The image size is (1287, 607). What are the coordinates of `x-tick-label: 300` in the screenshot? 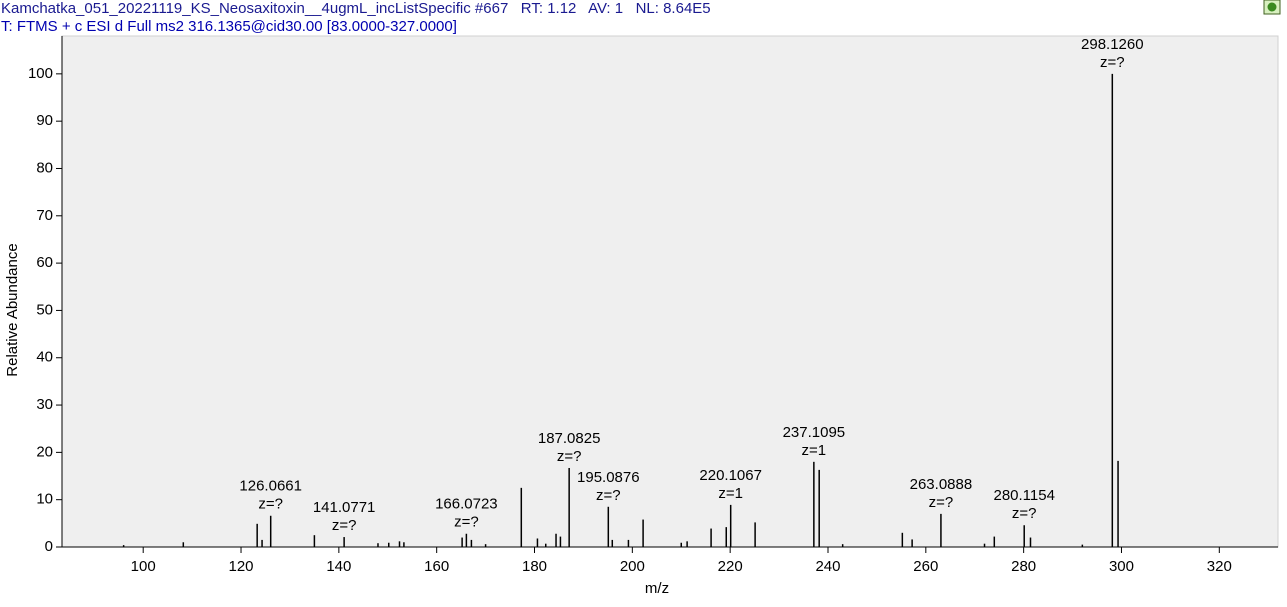 It's located at (1121, 566).